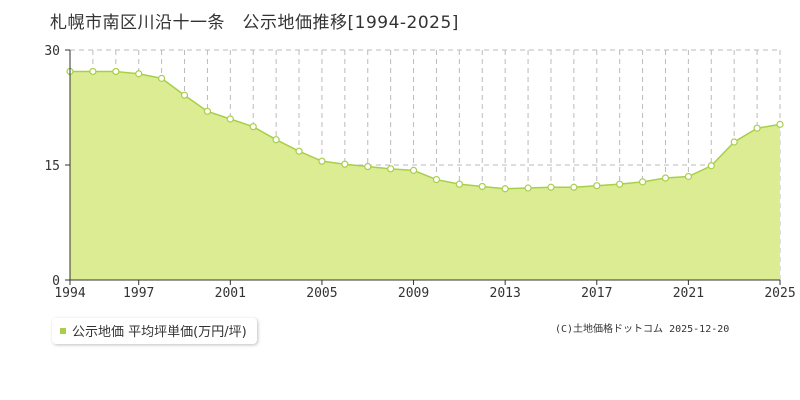 The height and width of the screenshot is (400, 800). Describe the element at coordinates (688, 293) in the screenshot. I see `x-tick-label: 2021` at that location.